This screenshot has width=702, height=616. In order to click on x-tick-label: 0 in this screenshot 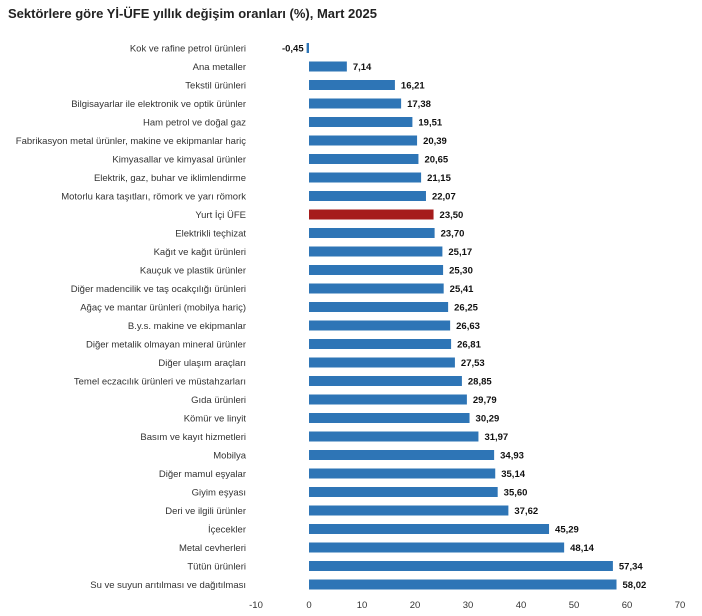, I will do `click(308, 605)`.